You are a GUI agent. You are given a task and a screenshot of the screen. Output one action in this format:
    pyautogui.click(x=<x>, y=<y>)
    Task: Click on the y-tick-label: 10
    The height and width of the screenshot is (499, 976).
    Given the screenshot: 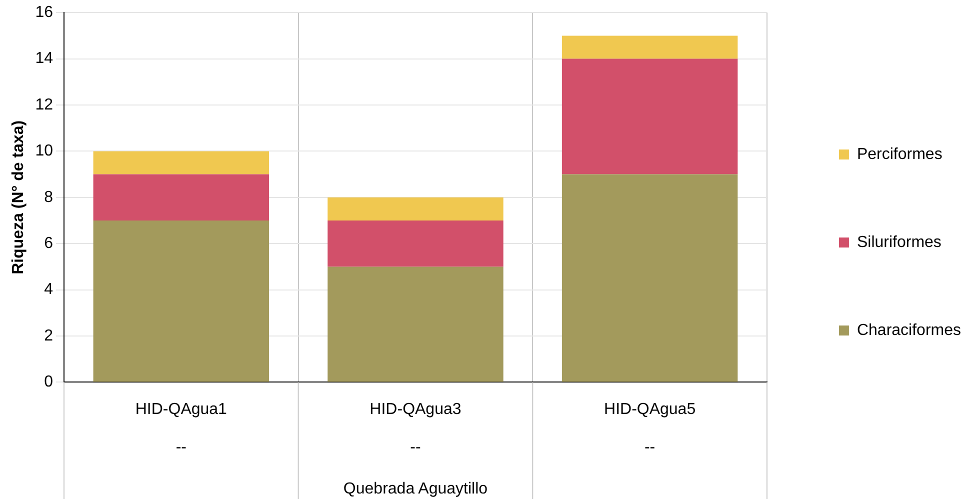 What is the action you would take?
    pyautogui.click(x=44, y=151)
    